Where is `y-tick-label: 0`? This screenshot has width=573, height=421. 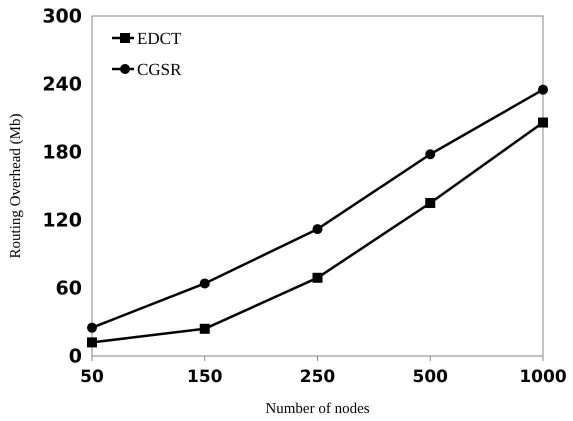
y-tick-label: 0 is located at coordinates (75, 357).